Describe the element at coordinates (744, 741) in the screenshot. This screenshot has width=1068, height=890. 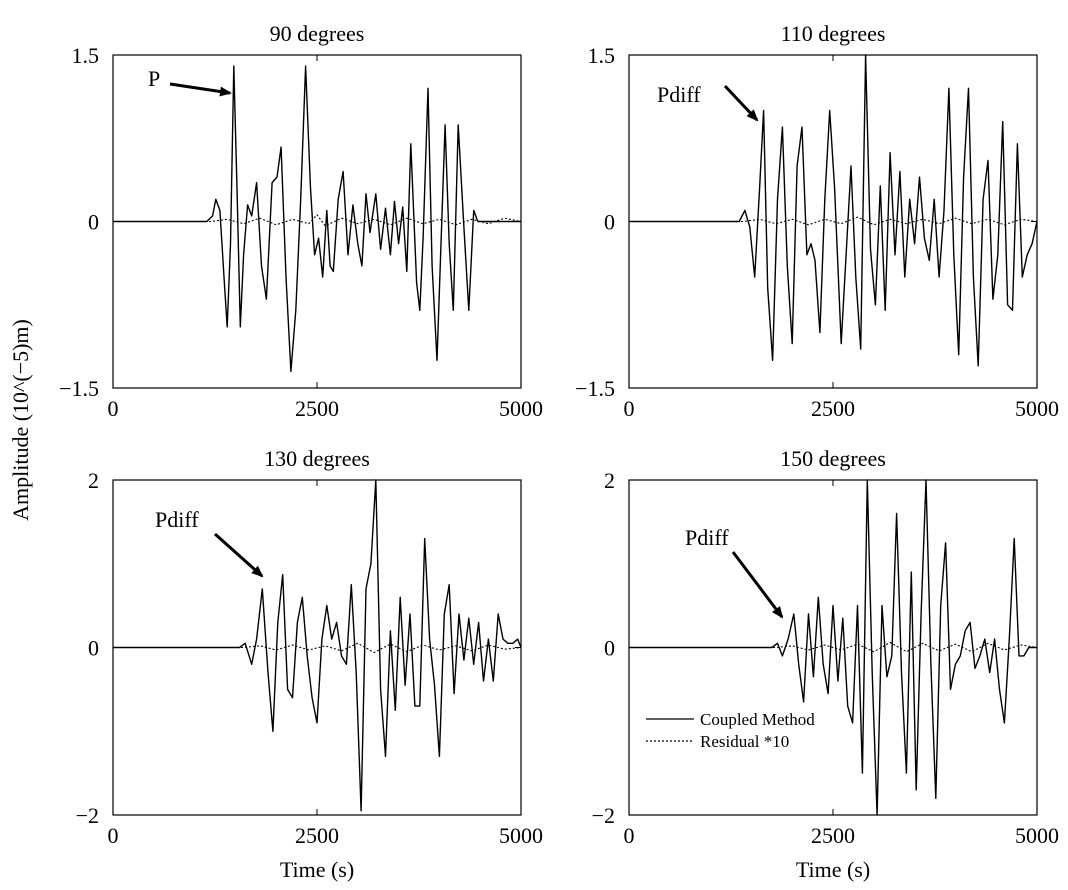
I see `legend-label: Residual *10` at that location.